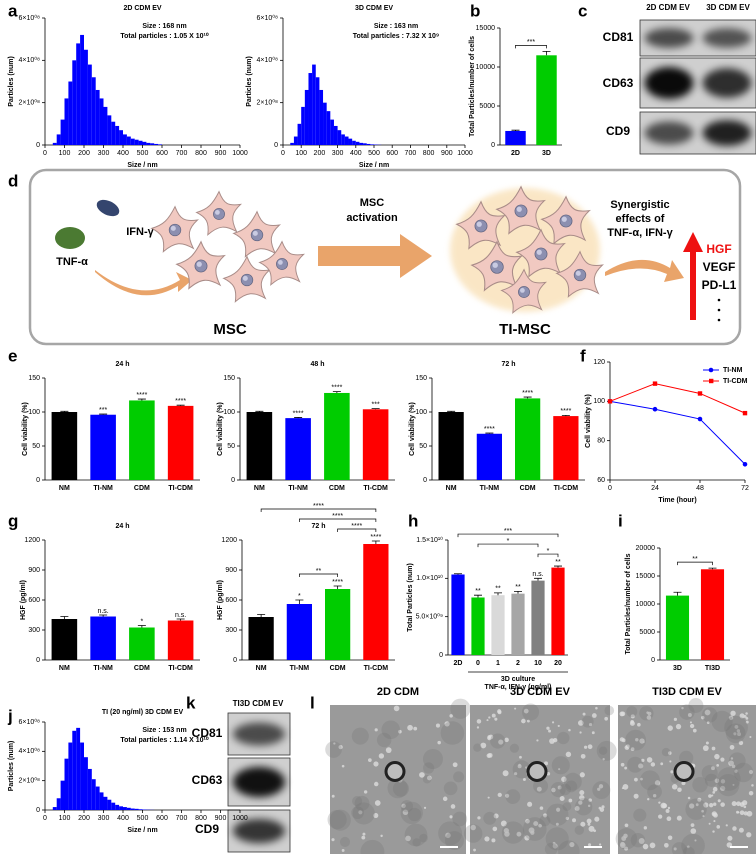 This screenshot has width=756, height=854. I want to click on panel-letter: c, so click(582, 10).